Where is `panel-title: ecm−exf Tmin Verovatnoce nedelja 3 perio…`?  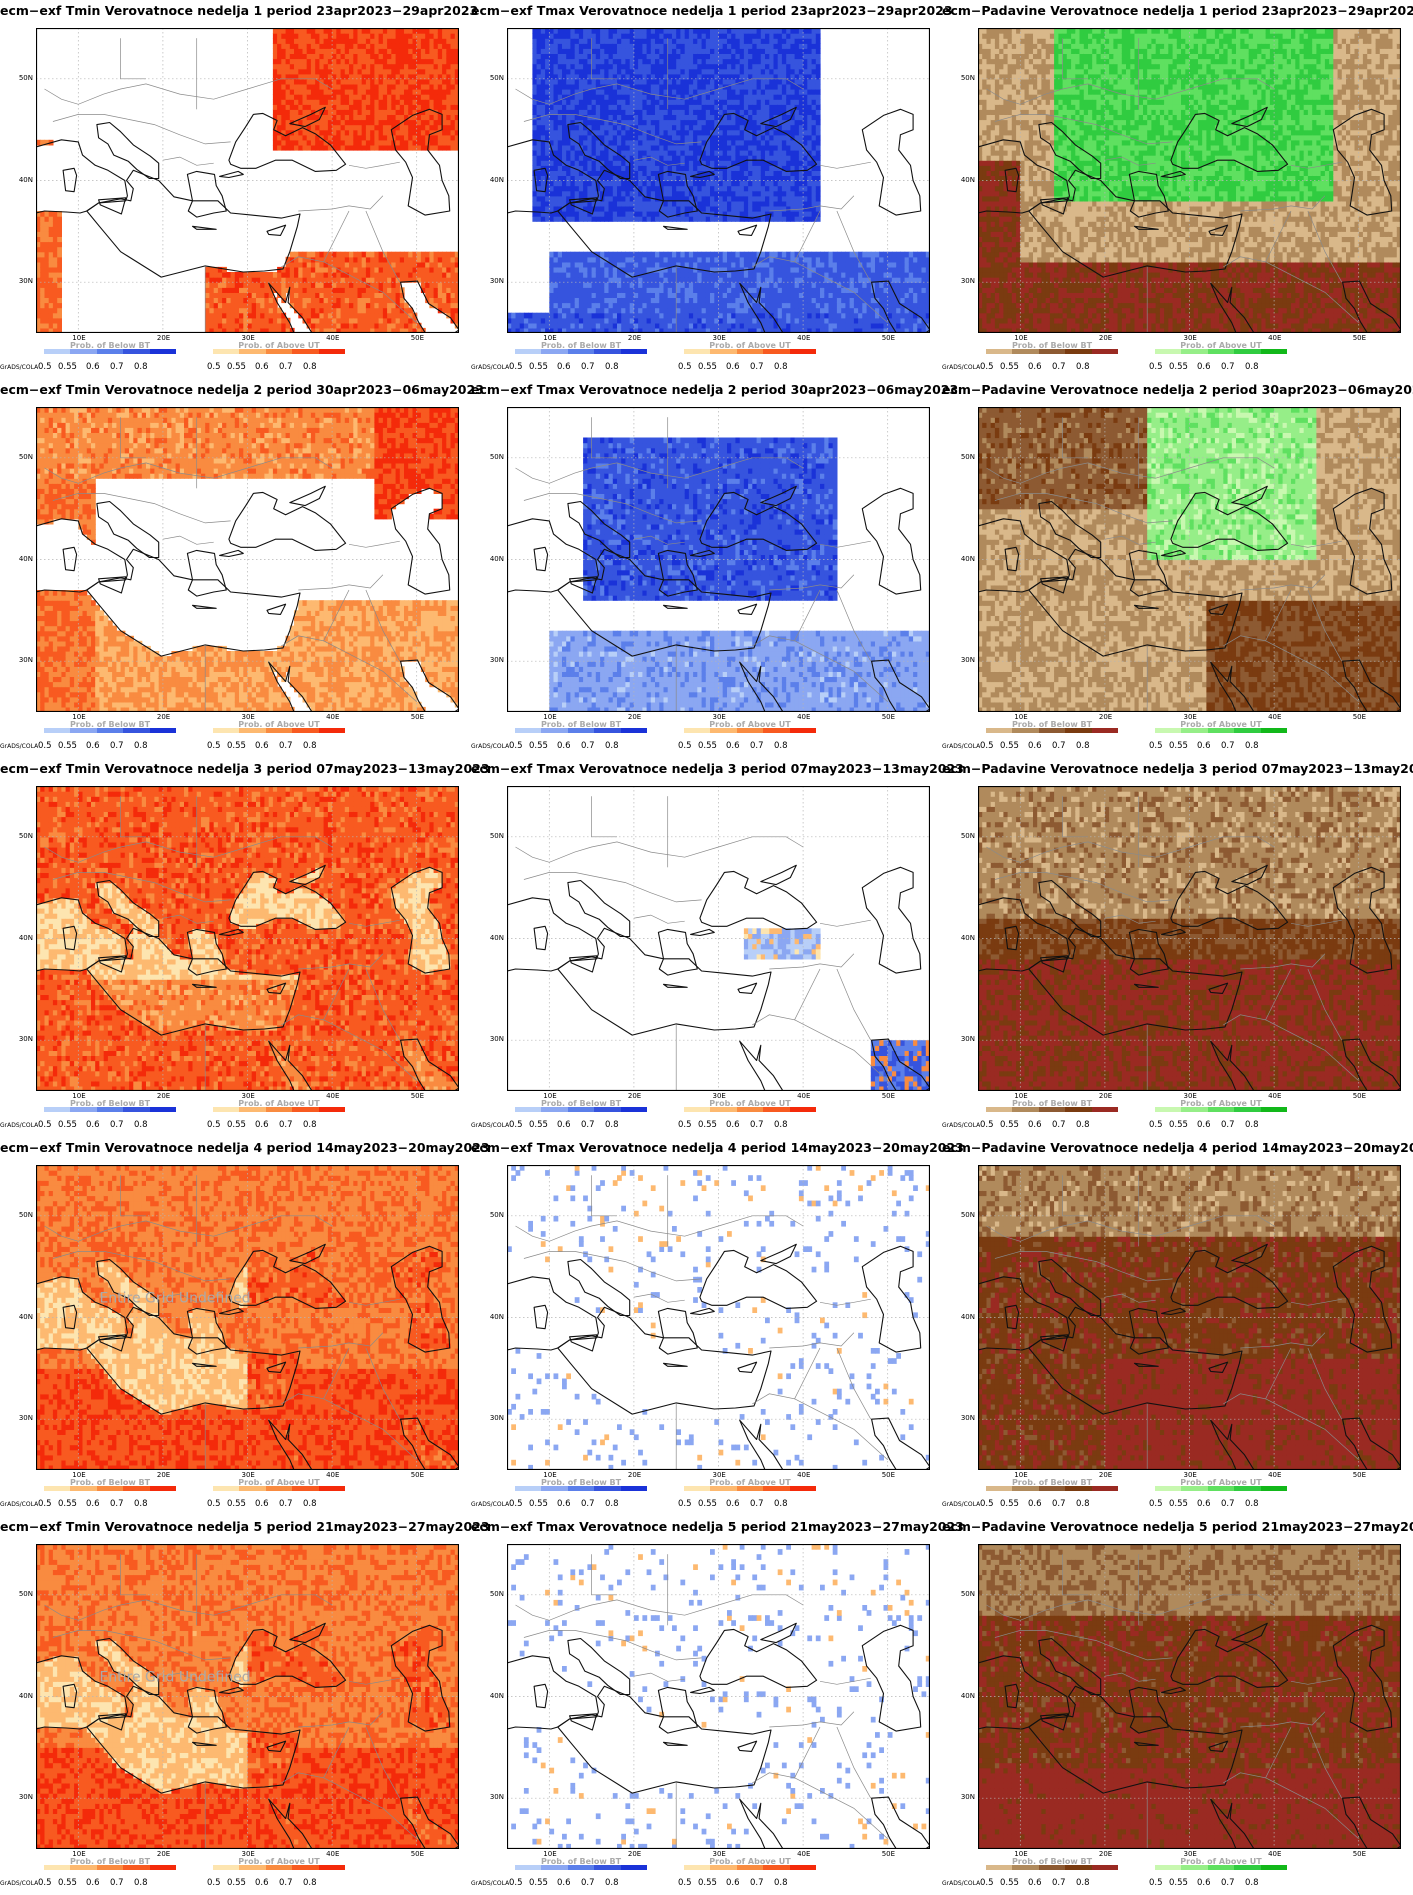
panel-title: ecm−exf Tmin Verovatnoce nedelja 3 perio… is located at coordinates (235, 769).